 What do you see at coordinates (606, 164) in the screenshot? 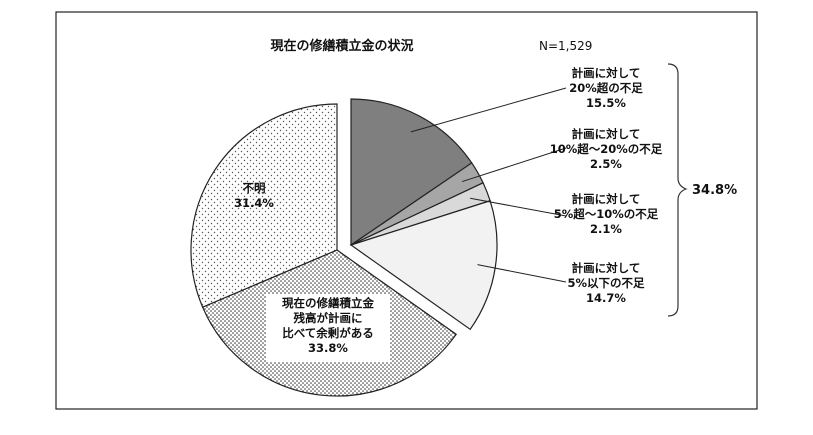
I see `slice-percent-label: 2.5%` at bounding box center [606, 164].